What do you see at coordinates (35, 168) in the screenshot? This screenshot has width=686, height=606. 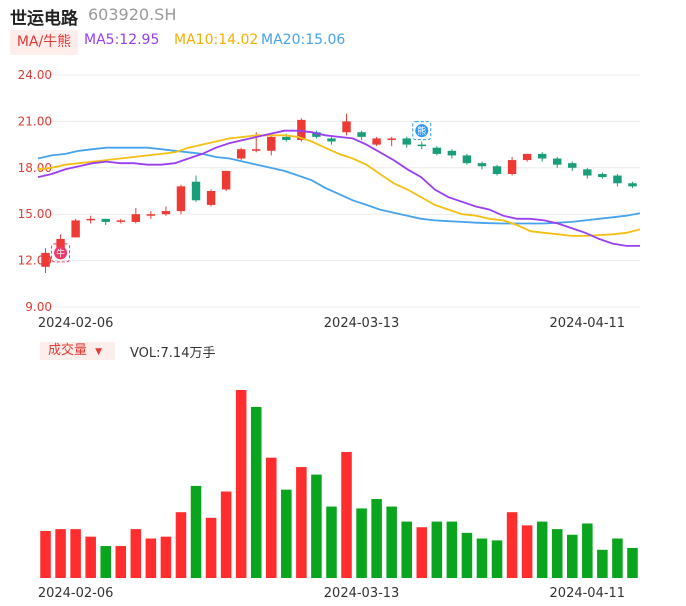 I see `y-tick-label: 18.00` at bounding box center [35, 168].